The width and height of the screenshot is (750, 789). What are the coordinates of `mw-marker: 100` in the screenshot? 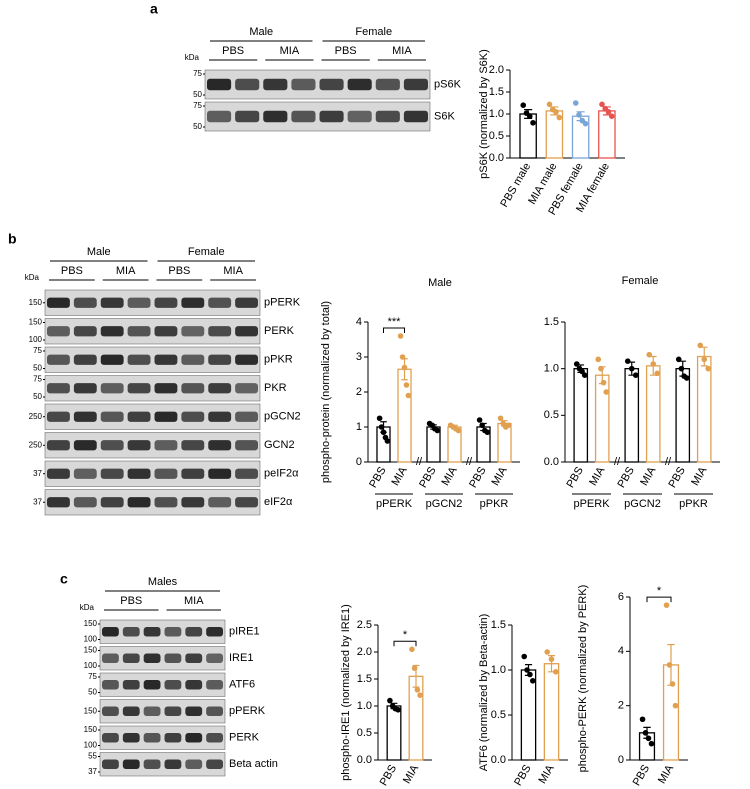 It's located at (91, 639).